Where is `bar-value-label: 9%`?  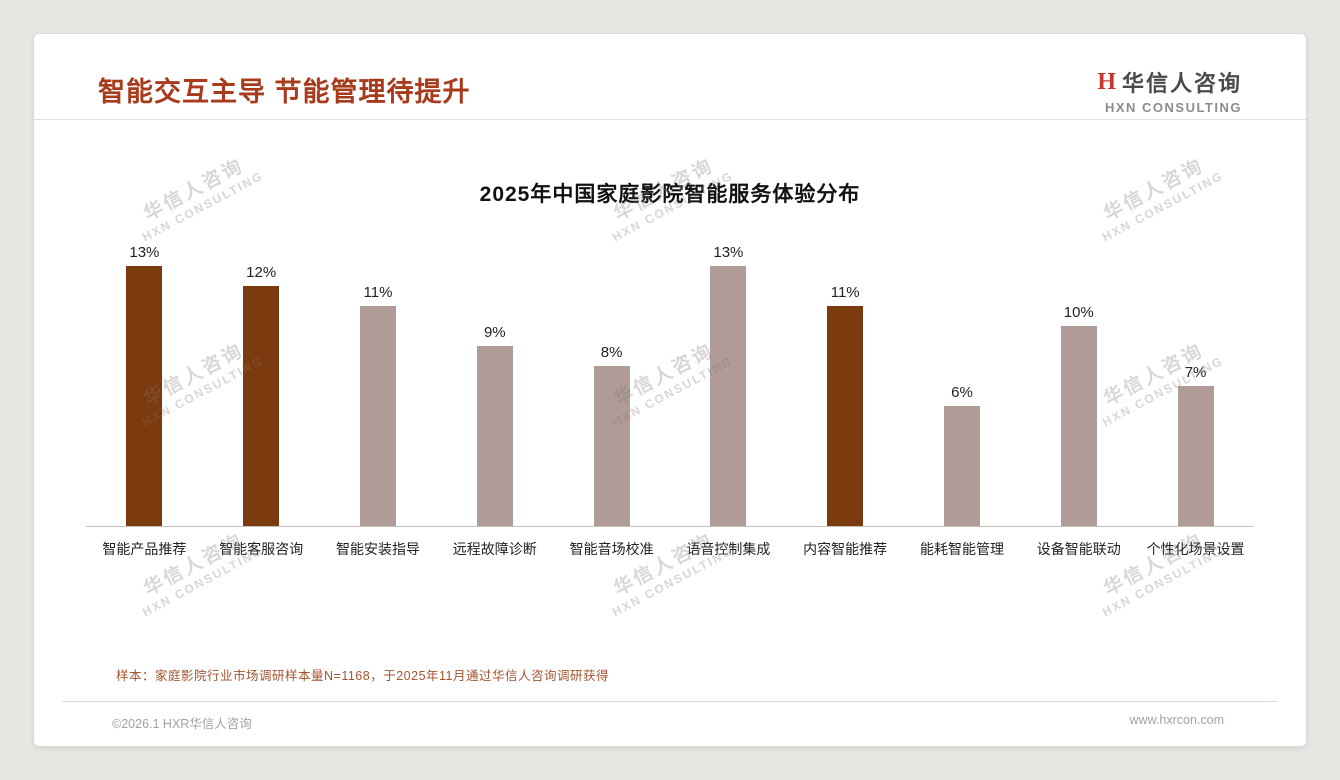
bar-value-label: 9% is located at coordinates (494, 332).